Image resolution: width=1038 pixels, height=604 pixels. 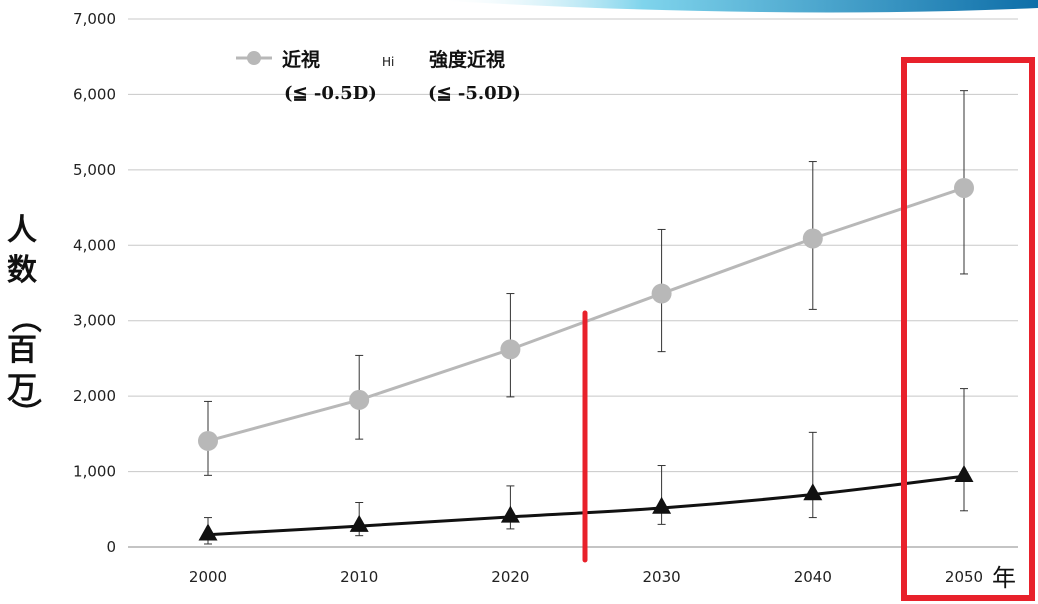 I want to click on x-tick-label: 2020, so click(x=510, y=577).